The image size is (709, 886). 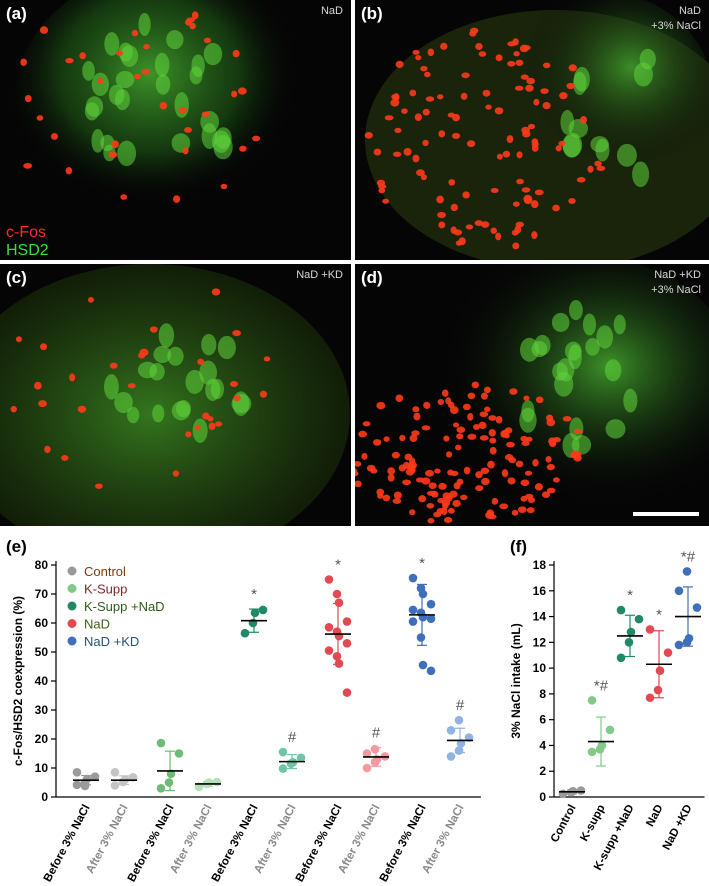 What do you see at coordinates (111, 641) in the screenshot?
I see `legend-entry: NaD +KD` at bounding box center [111, 641].